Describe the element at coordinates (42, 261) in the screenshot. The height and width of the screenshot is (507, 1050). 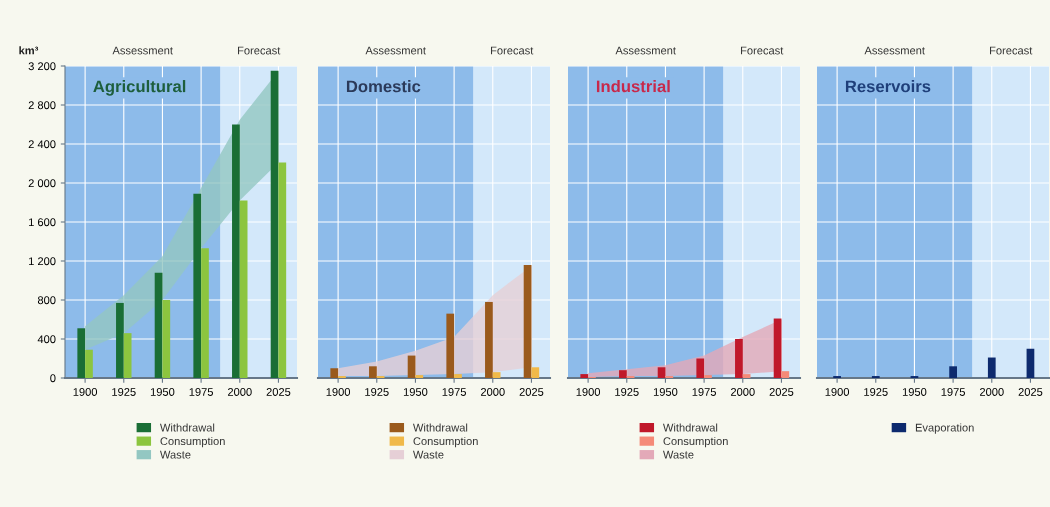
I see `y-tick-label: 1 200` at that location.